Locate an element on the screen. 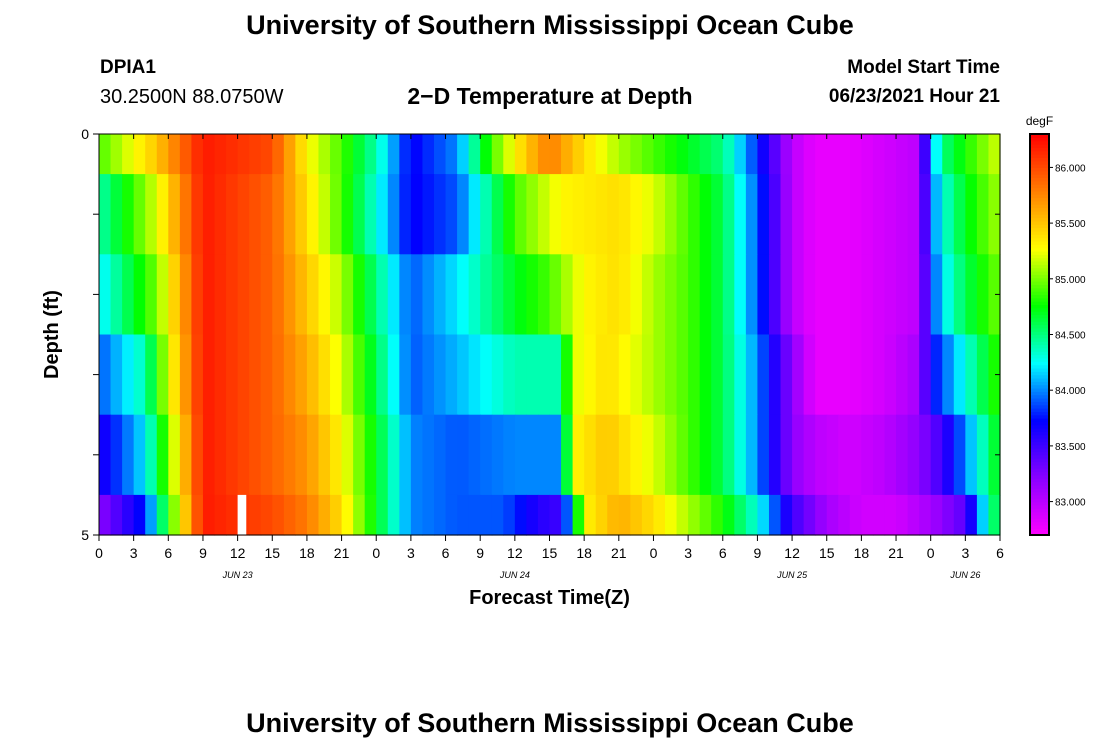  x-tick-label: 3 is located at coordinates (134, 553).